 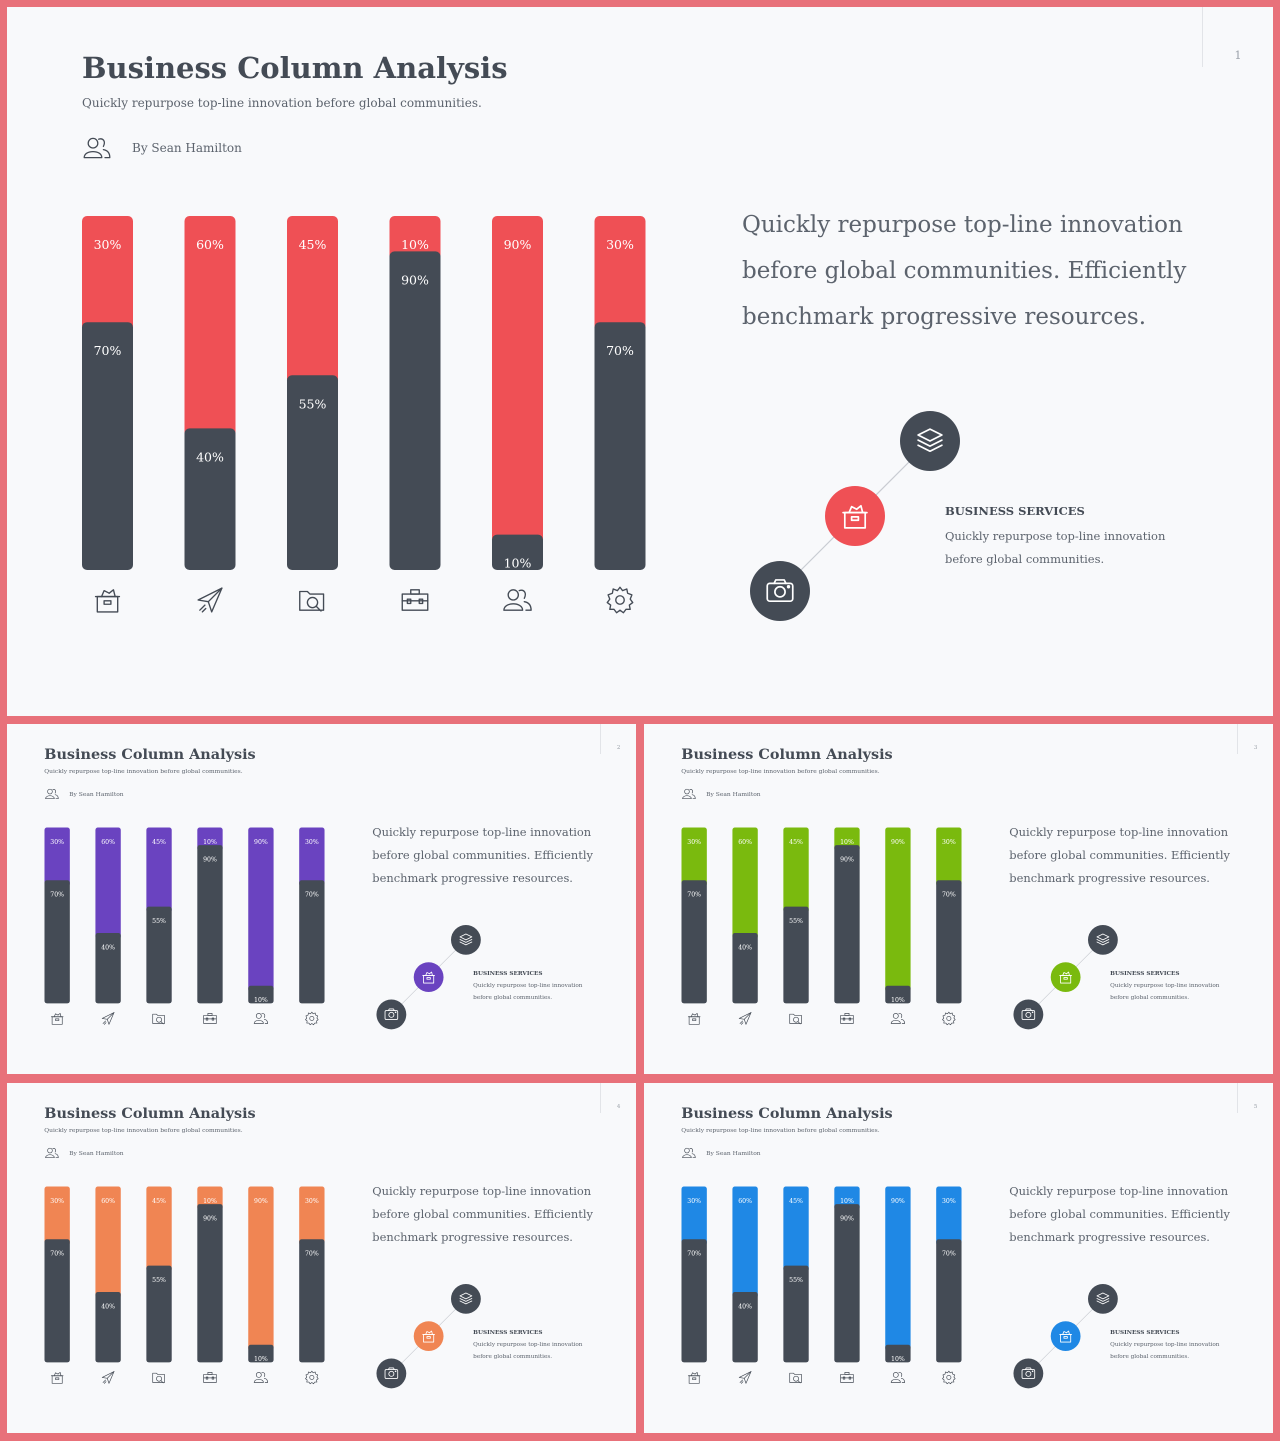 What do you see at coordinates (1237, 37) in the screenshot?
I see `page-number: 1` at bounding box center [1237, 37].